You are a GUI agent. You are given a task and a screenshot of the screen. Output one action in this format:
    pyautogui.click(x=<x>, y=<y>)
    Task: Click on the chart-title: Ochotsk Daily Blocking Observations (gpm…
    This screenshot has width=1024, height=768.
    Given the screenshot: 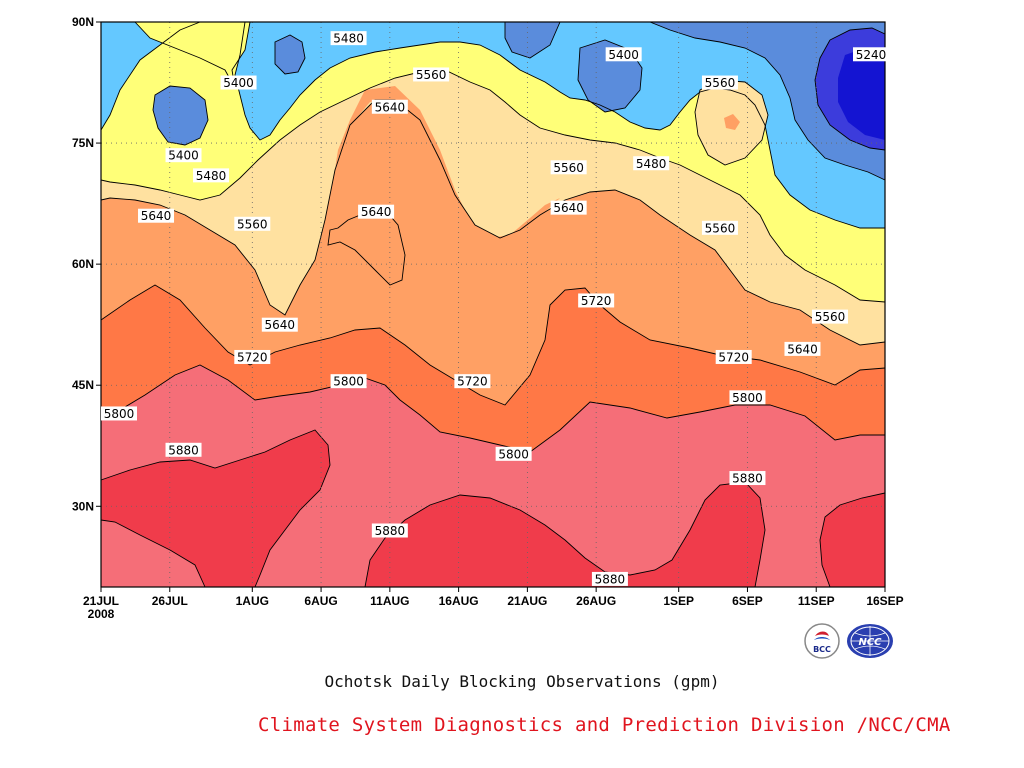 What is the action you would take?
    pyautogui.click(x=522, y=681)
    